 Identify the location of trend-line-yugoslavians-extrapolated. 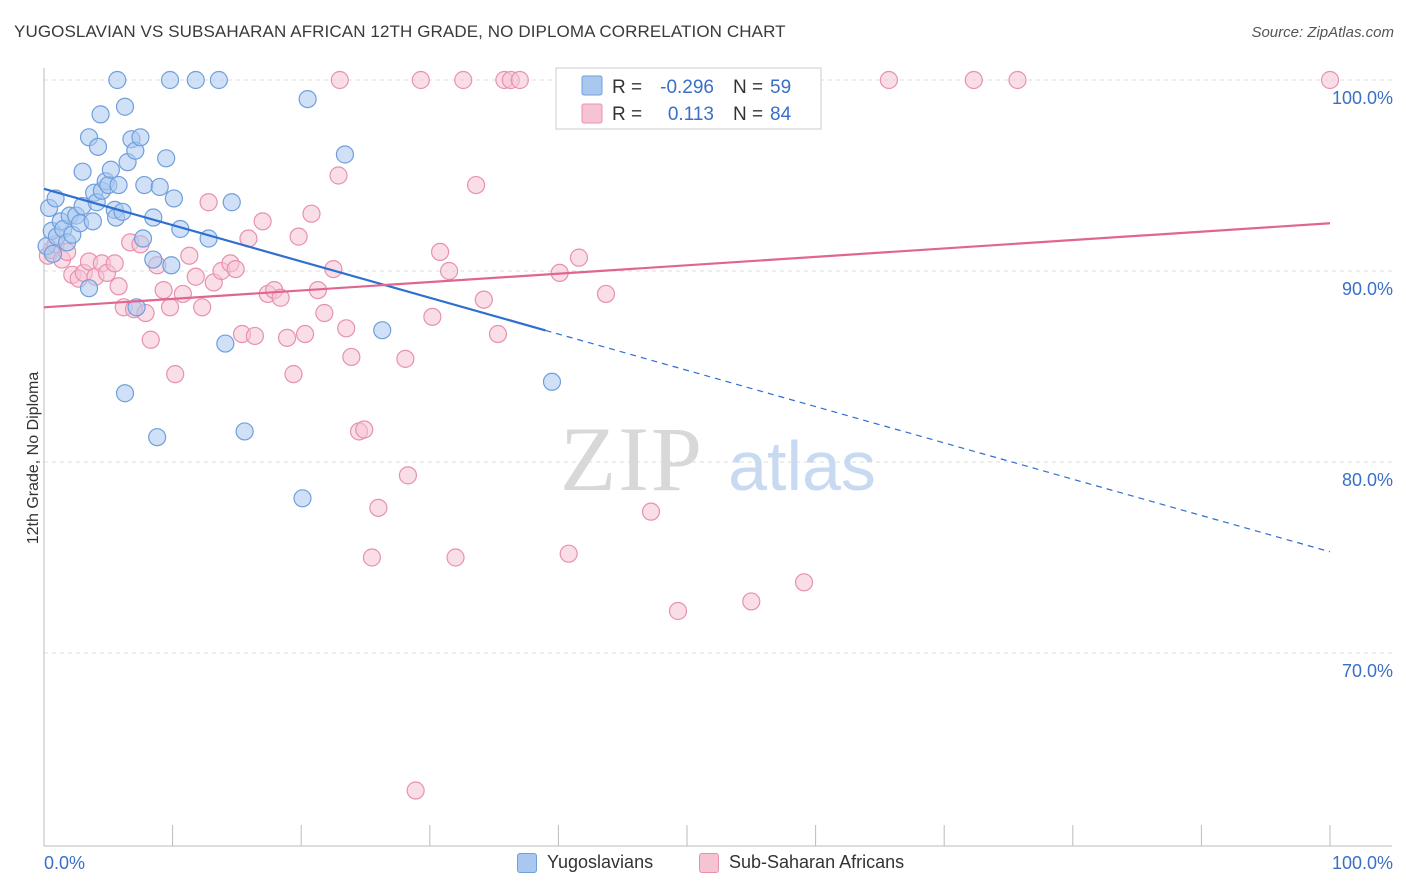
(938, 441).